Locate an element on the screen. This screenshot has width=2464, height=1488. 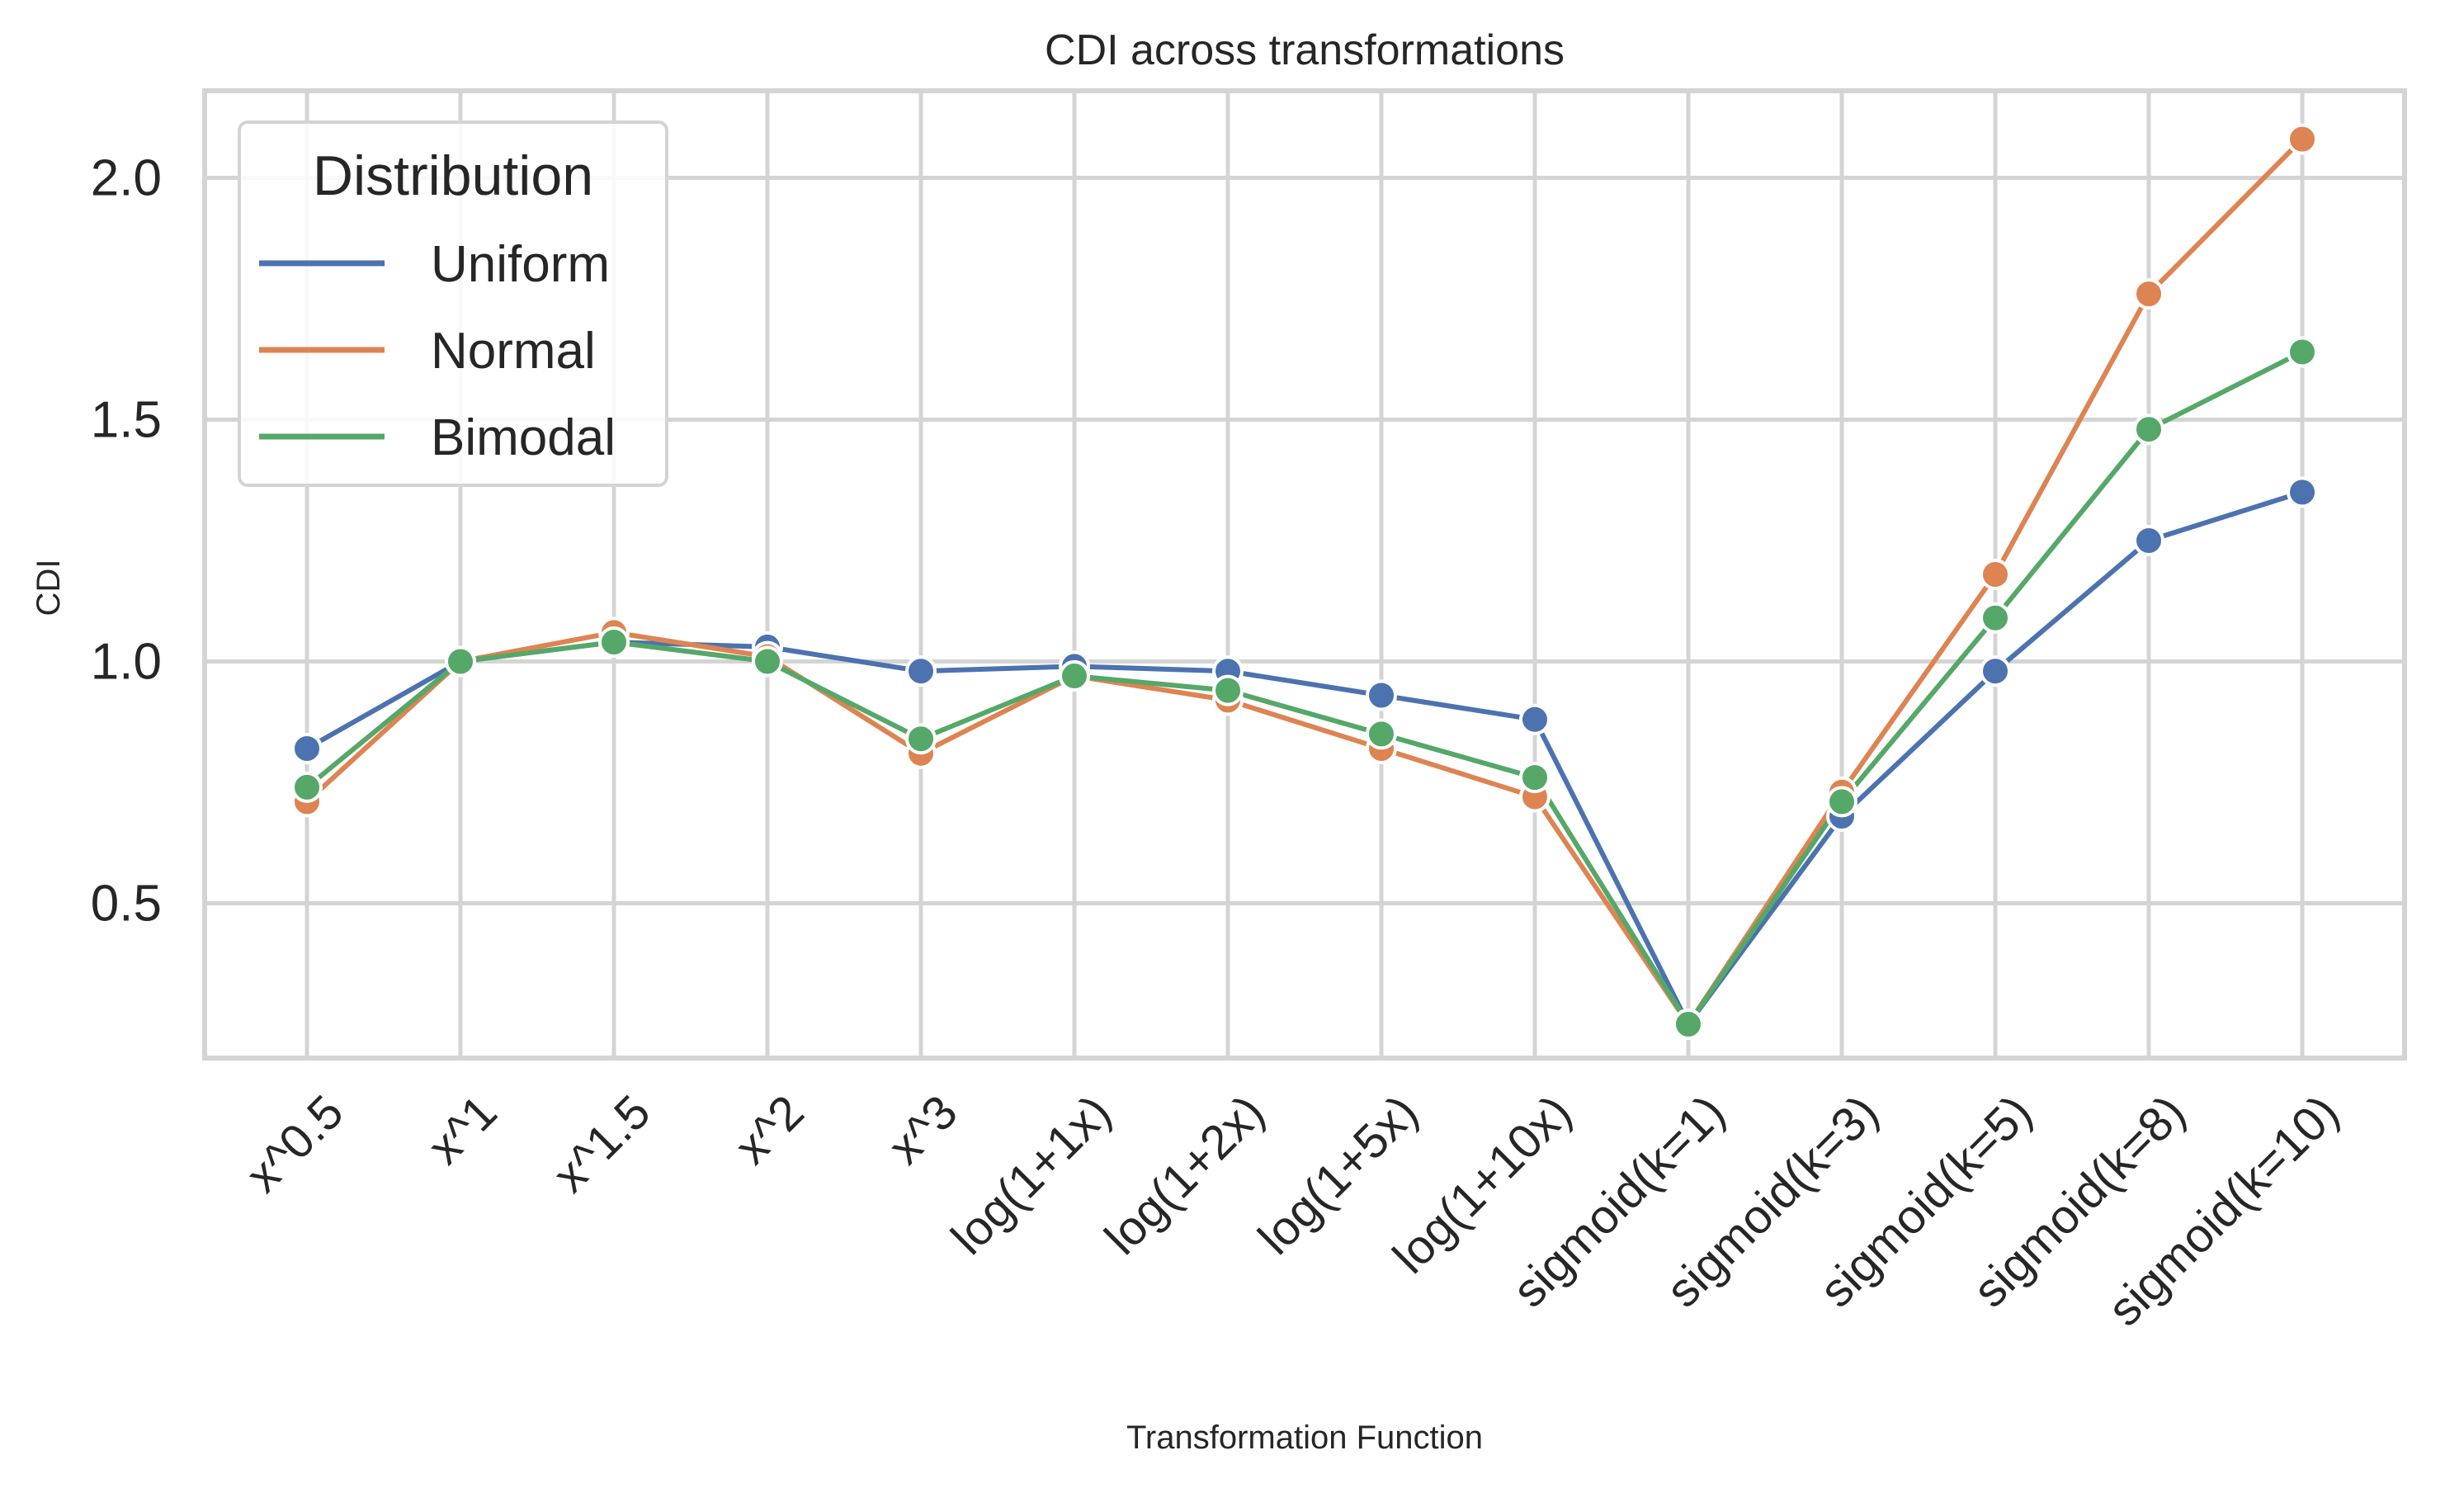
y-tick-label: 2.0 is located at coordinates (126, 177).